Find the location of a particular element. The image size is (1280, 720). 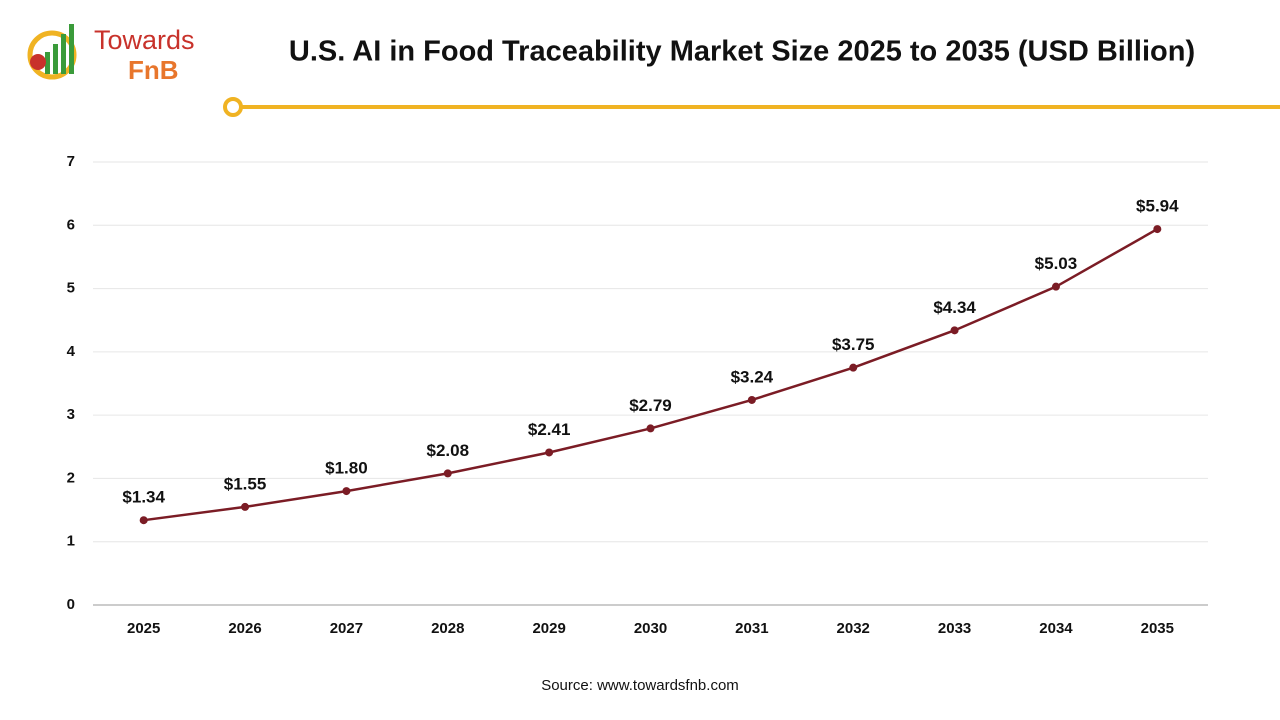

y-tick-label: 6 is located at coordinates (71, 224).